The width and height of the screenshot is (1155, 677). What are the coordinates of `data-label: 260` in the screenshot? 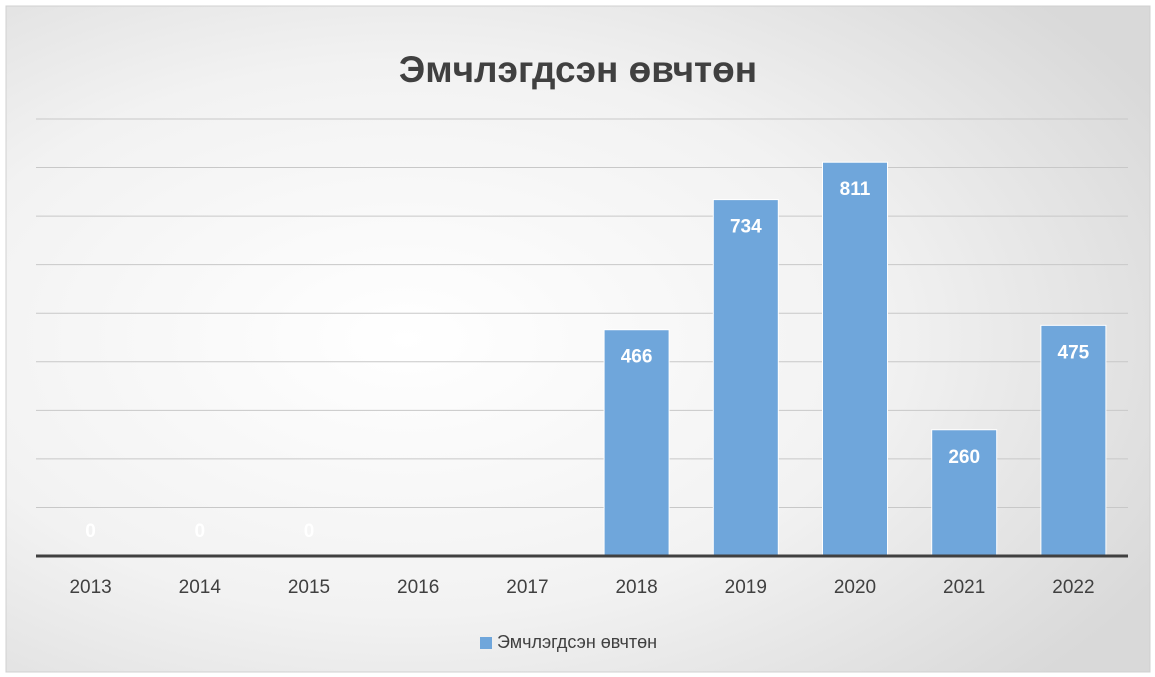 It's located at (964, 457).